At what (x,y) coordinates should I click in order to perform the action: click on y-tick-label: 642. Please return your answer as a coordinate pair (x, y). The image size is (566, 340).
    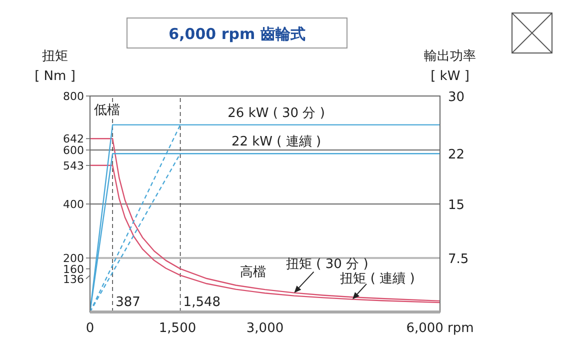
    Looking at the image, I should click on (73, 139).